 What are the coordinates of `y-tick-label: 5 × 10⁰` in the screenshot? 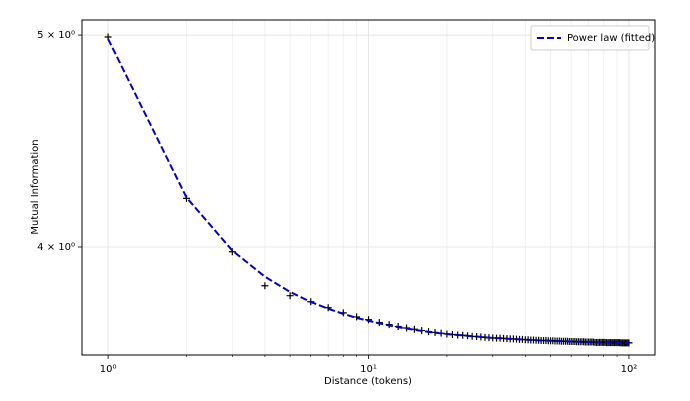 It's located at (56, 35).